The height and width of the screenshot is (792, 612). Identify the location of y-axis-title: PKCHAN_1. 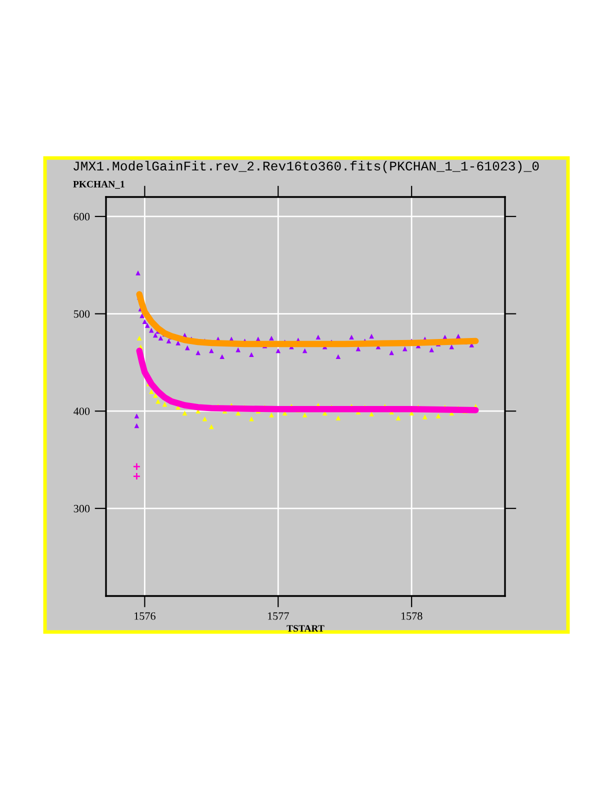
(98, 184).